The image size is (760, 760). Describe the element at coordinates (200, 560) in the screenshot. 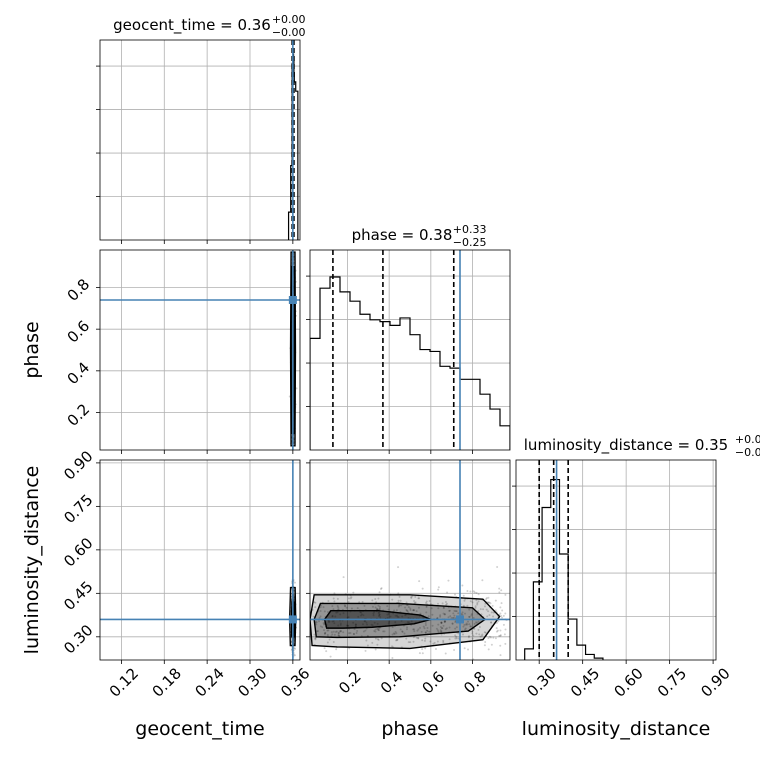

I see `panel-frame` at that location.